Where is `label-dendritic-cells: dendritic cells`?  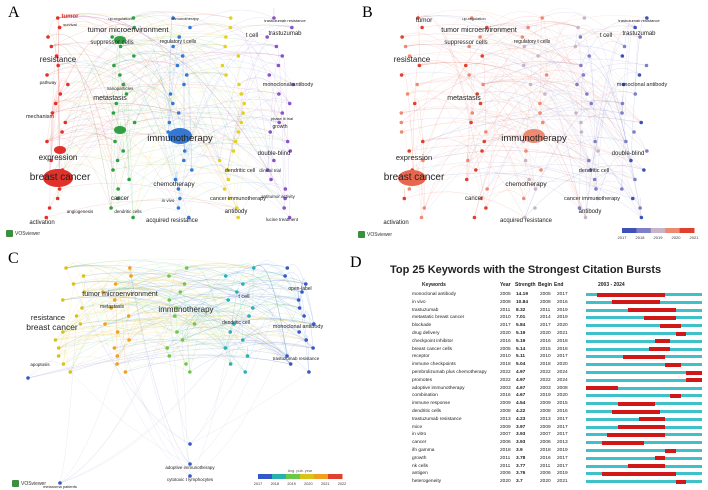 label-dendritic-cells: dendritic cells is located at coordinates (128, 211).